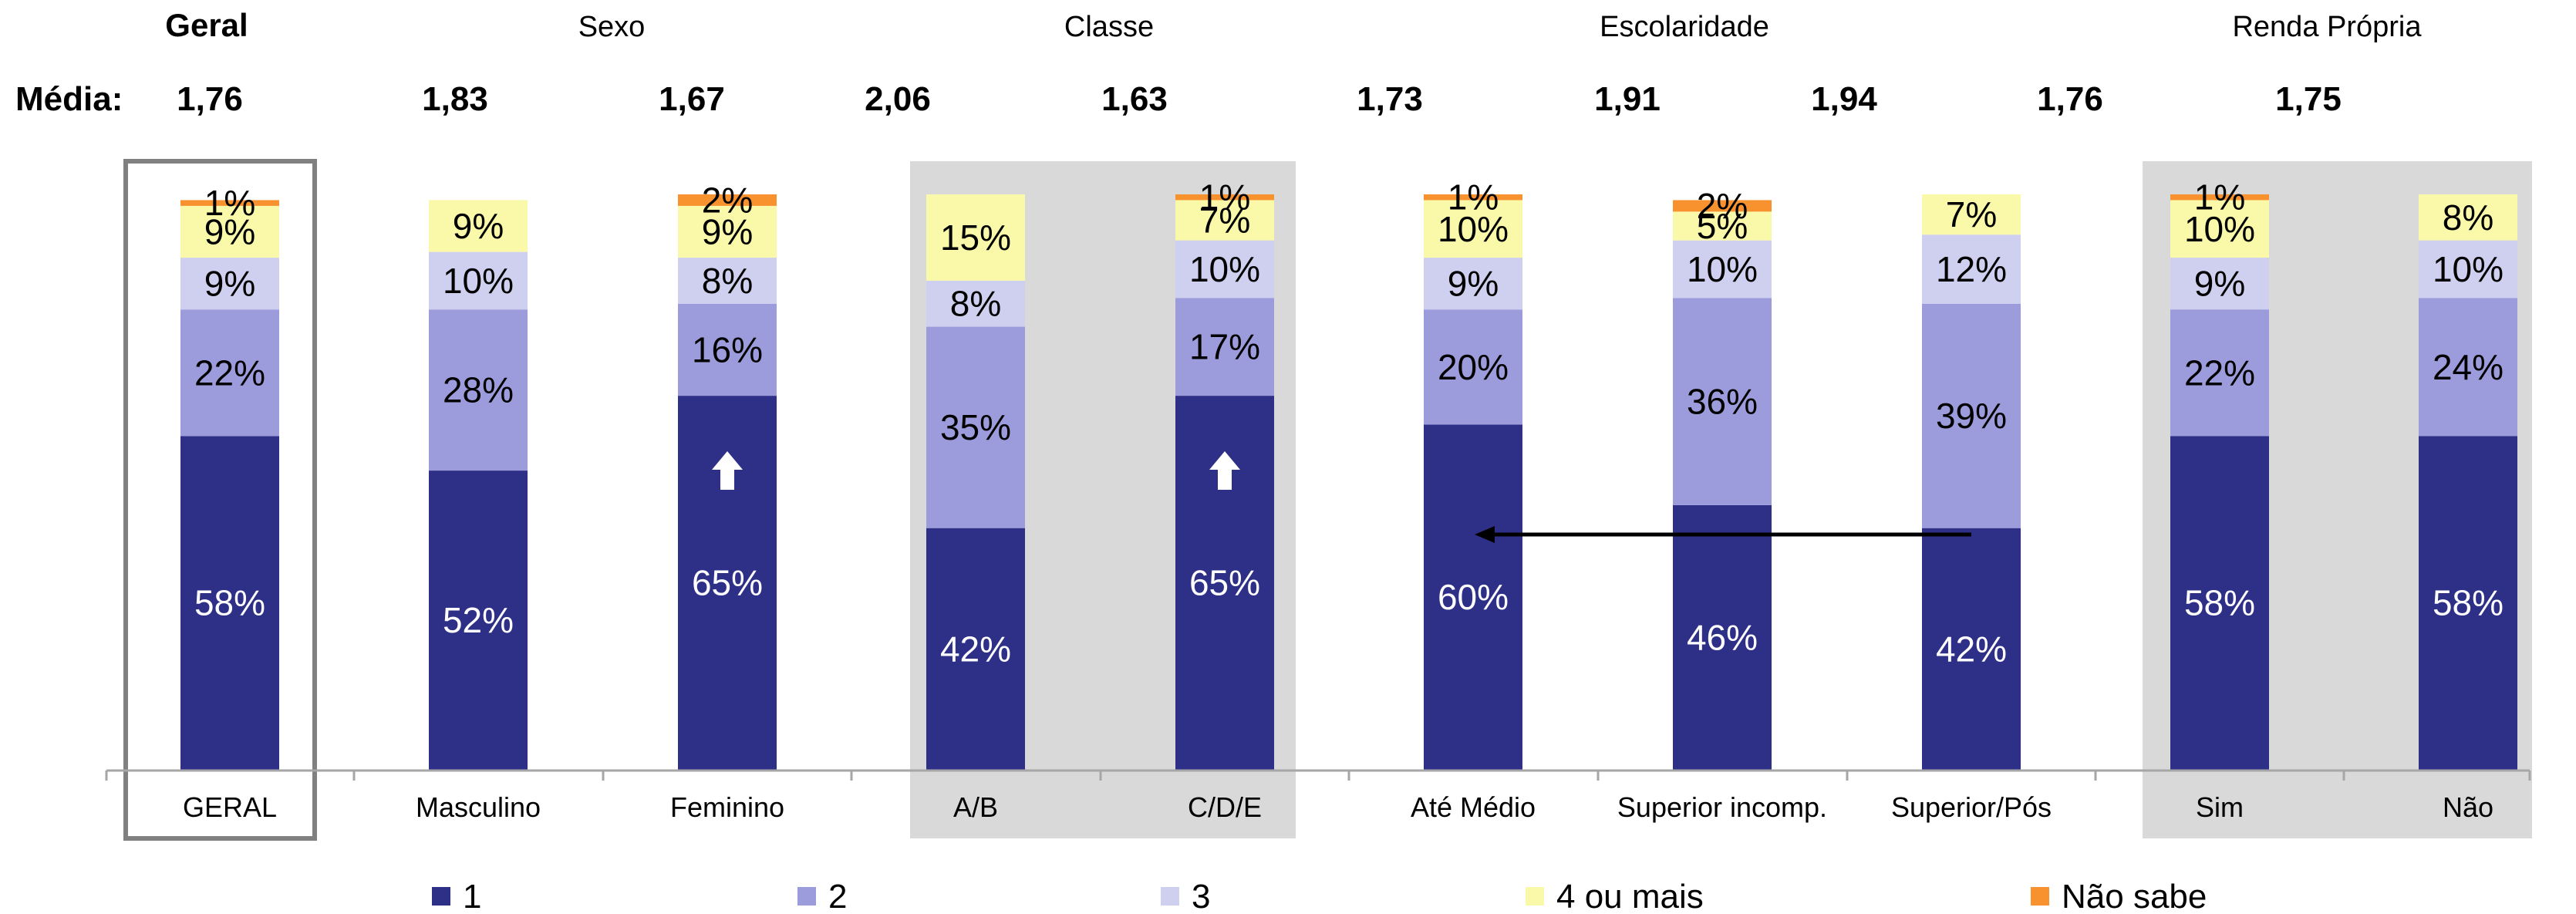 Image resolution: width=2576 pixels, height=914 pixels. I want to click on category-label: Sim, so click(2220, 807).